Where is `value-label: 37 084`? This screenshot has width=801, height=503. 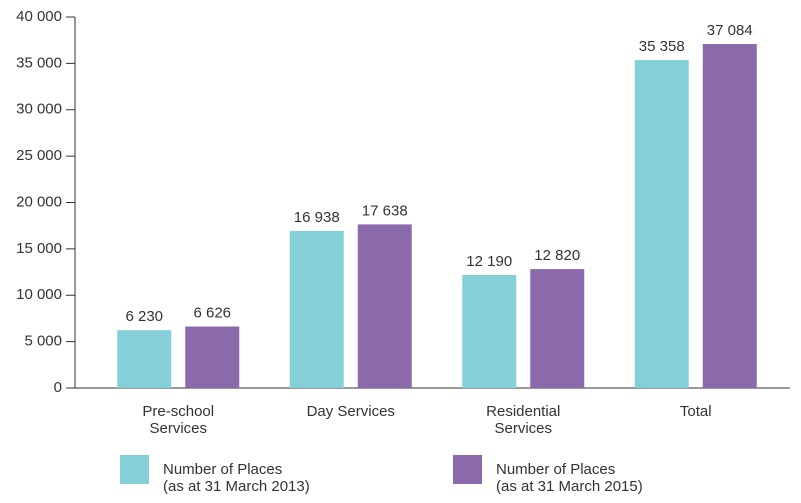
value-label: 37 084 is located at coordinates (730, 30).